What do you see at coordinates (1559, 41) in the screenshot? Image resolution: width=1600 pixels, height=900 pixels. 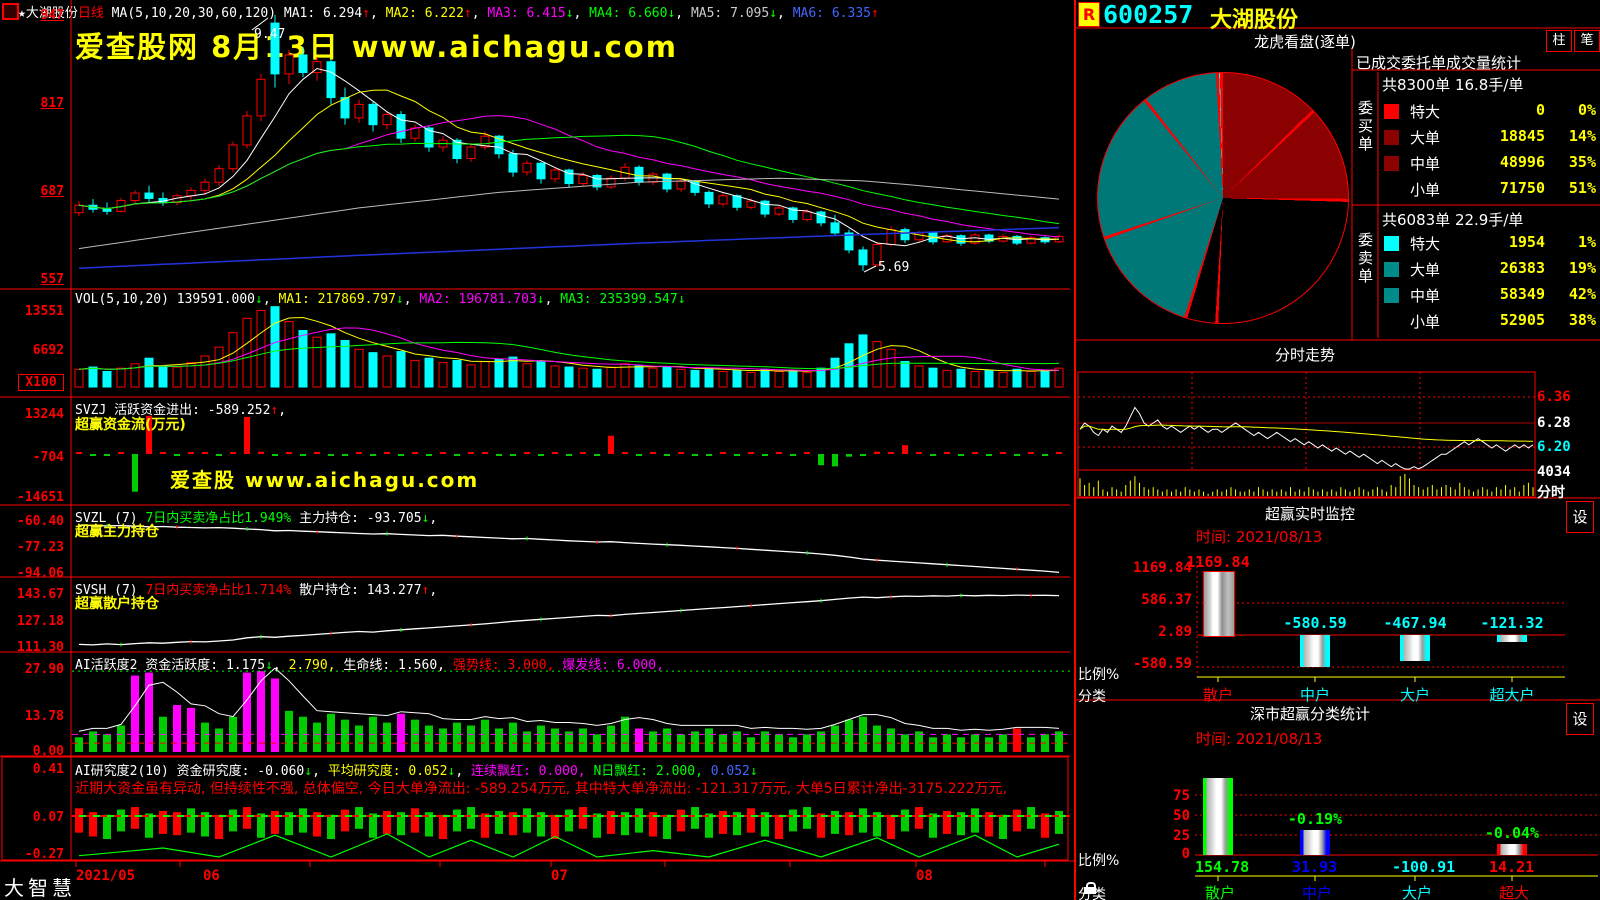 I see `bar-mode-button: 柱` at bounding box center [1559, 41].